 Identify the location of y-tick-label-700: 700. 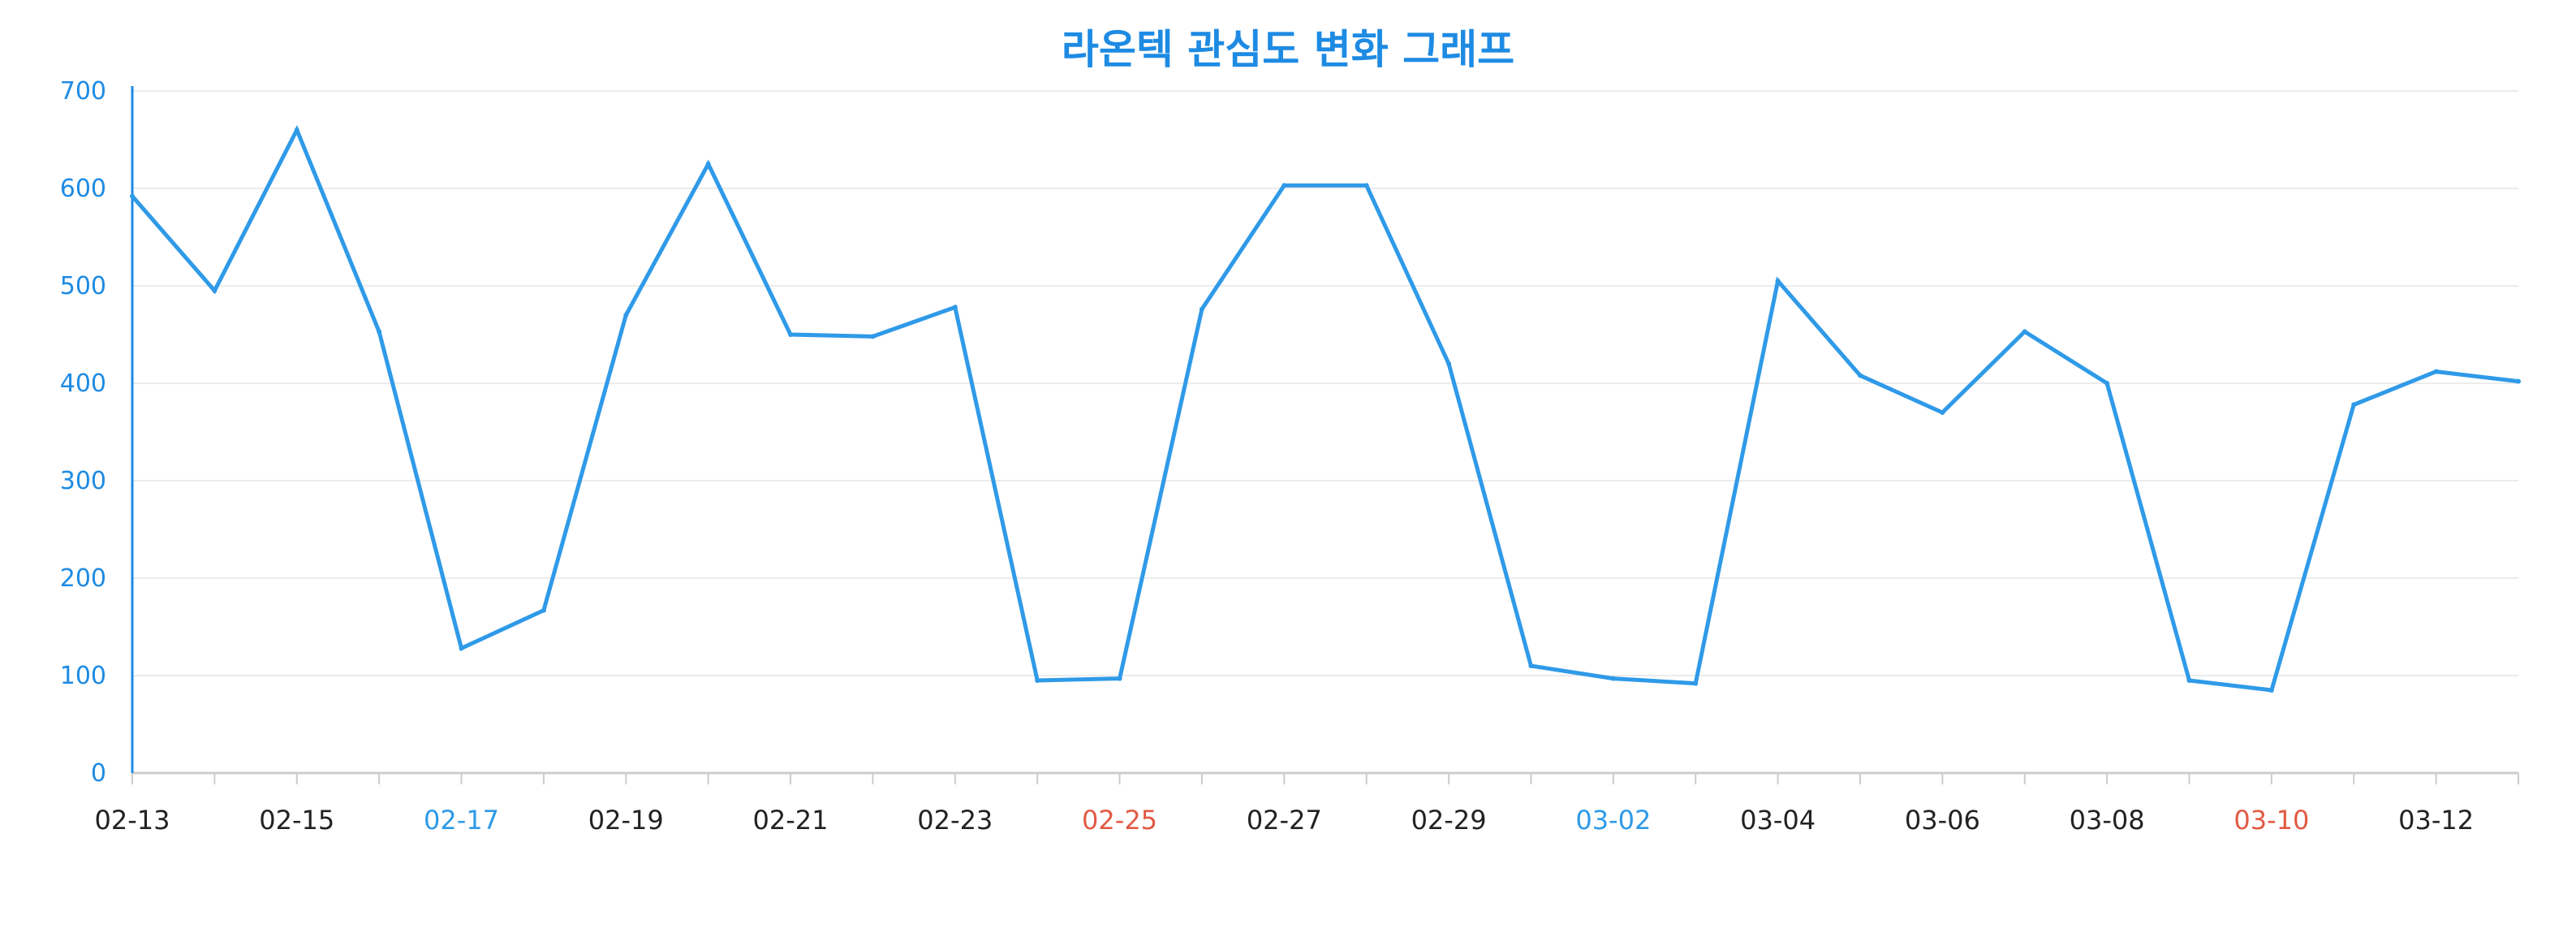
(83, 91).